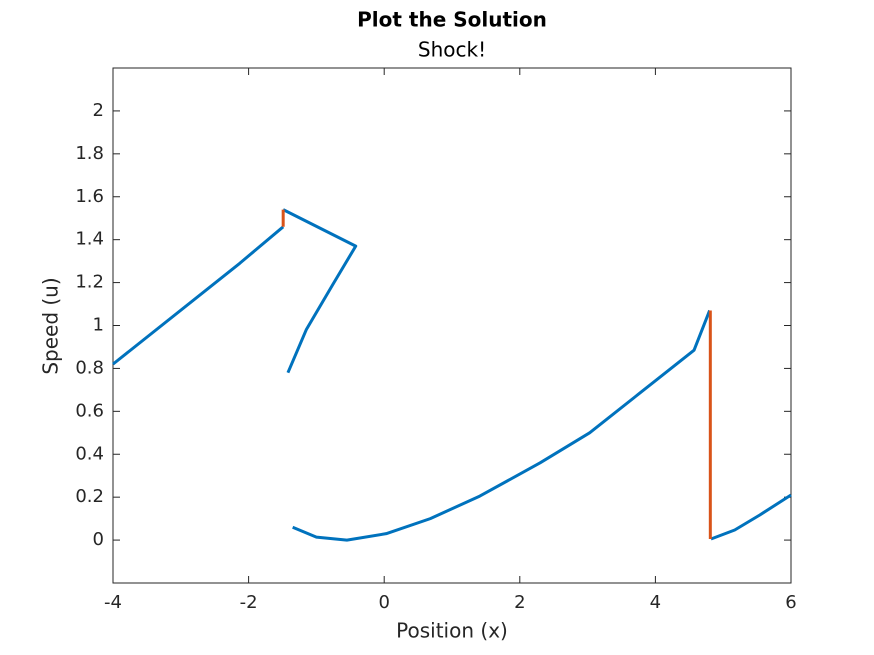  I want to click on x-tick-label: 2, so click(519, 602).